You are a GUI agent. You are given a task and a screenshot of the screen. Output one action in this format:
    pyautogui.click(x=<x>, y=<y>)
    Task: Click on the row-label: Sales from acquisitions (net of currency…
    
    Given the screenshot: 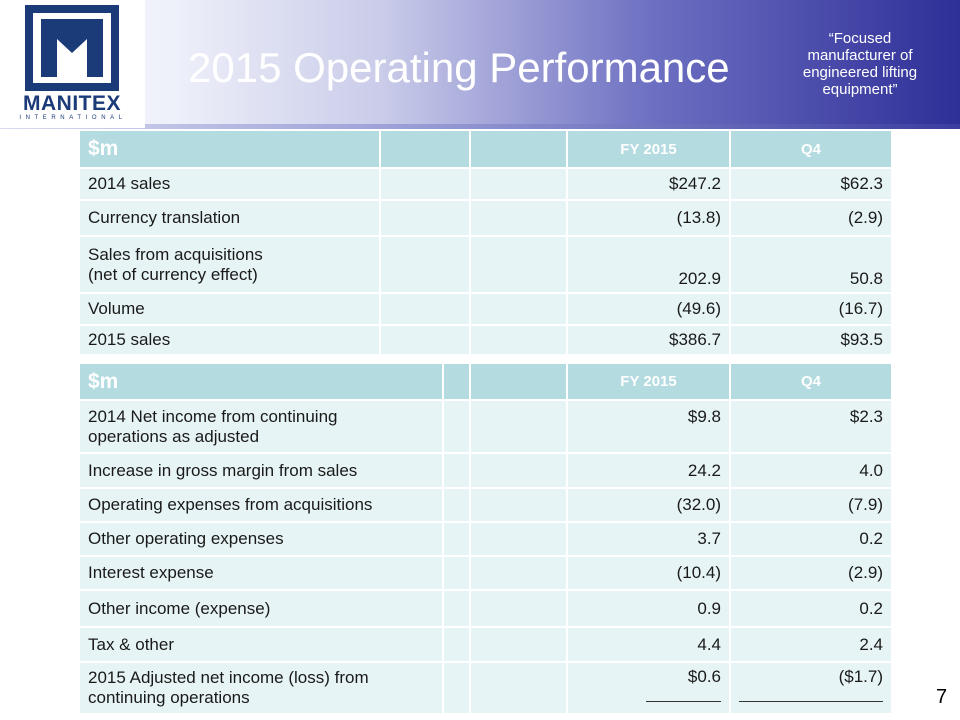 What is the action you would take?
    pyautogui.click(x=230, y=265)
    